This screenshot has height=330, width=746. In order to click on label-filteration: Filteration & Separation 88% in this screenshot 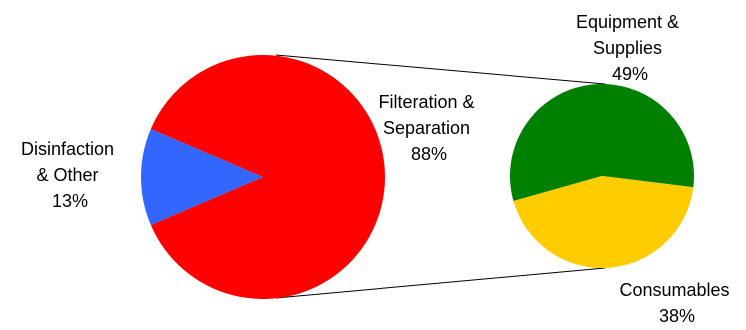, I will do `click(428, 128)`.